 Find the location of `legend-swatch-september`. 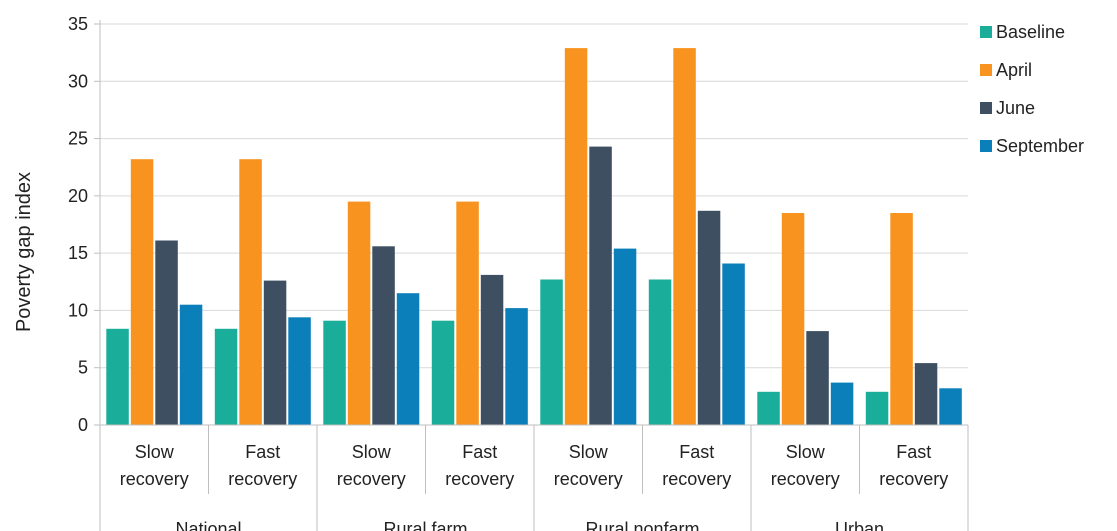

legend-swatch-september is located at coordinates (986, 146).